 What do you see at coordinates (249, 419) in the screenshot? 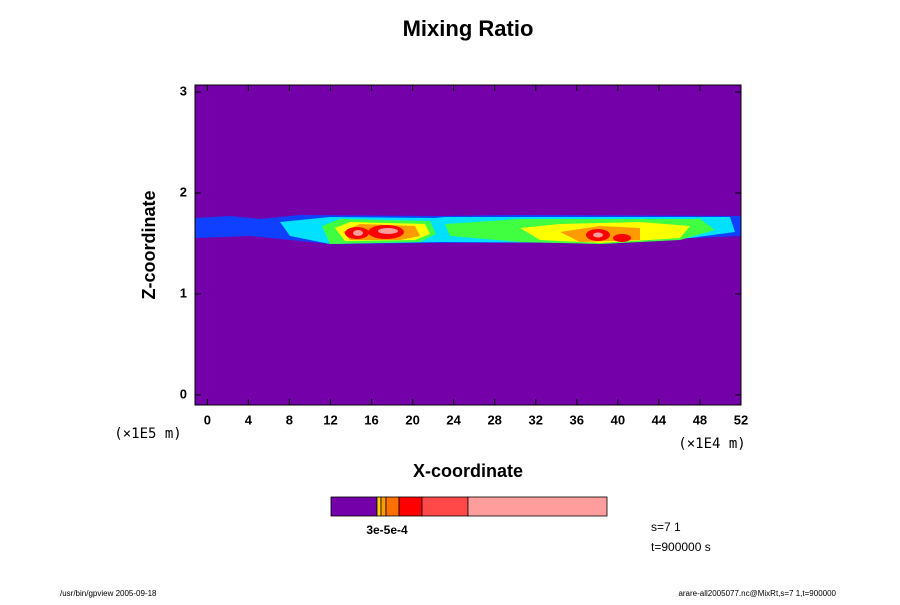
I see `x-tick-label: 4` at bounding box center [249, 419].